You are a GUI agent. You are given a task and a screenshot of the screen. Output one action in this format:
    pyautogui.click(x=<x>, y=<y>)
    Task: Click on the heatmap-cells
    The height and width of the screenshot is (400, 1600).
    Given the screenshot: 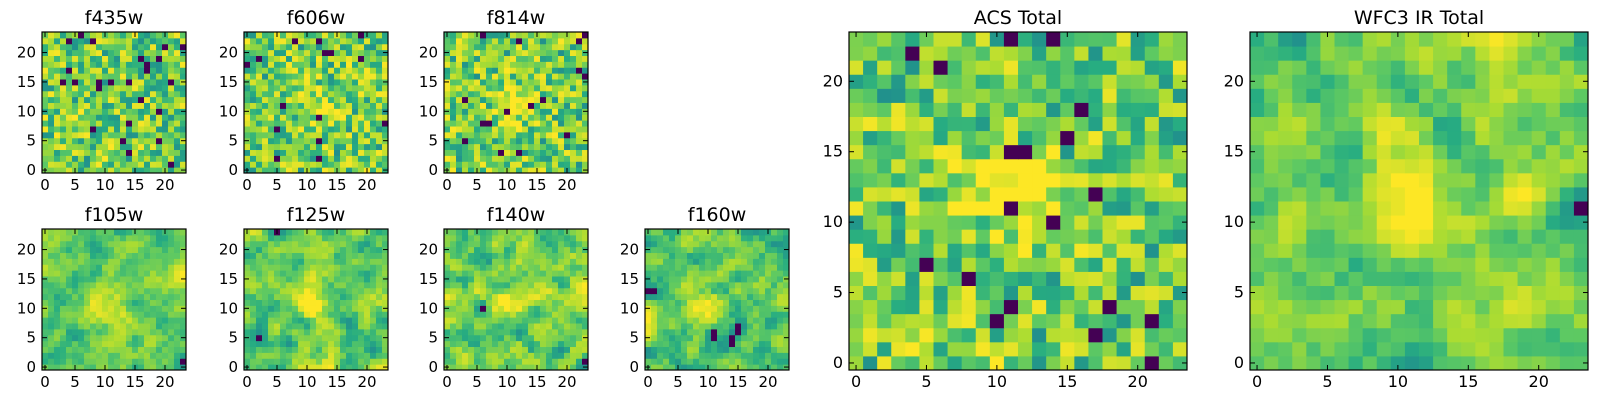 What is the action you would take?
    pyautogui.click(x=516, y=300)
    